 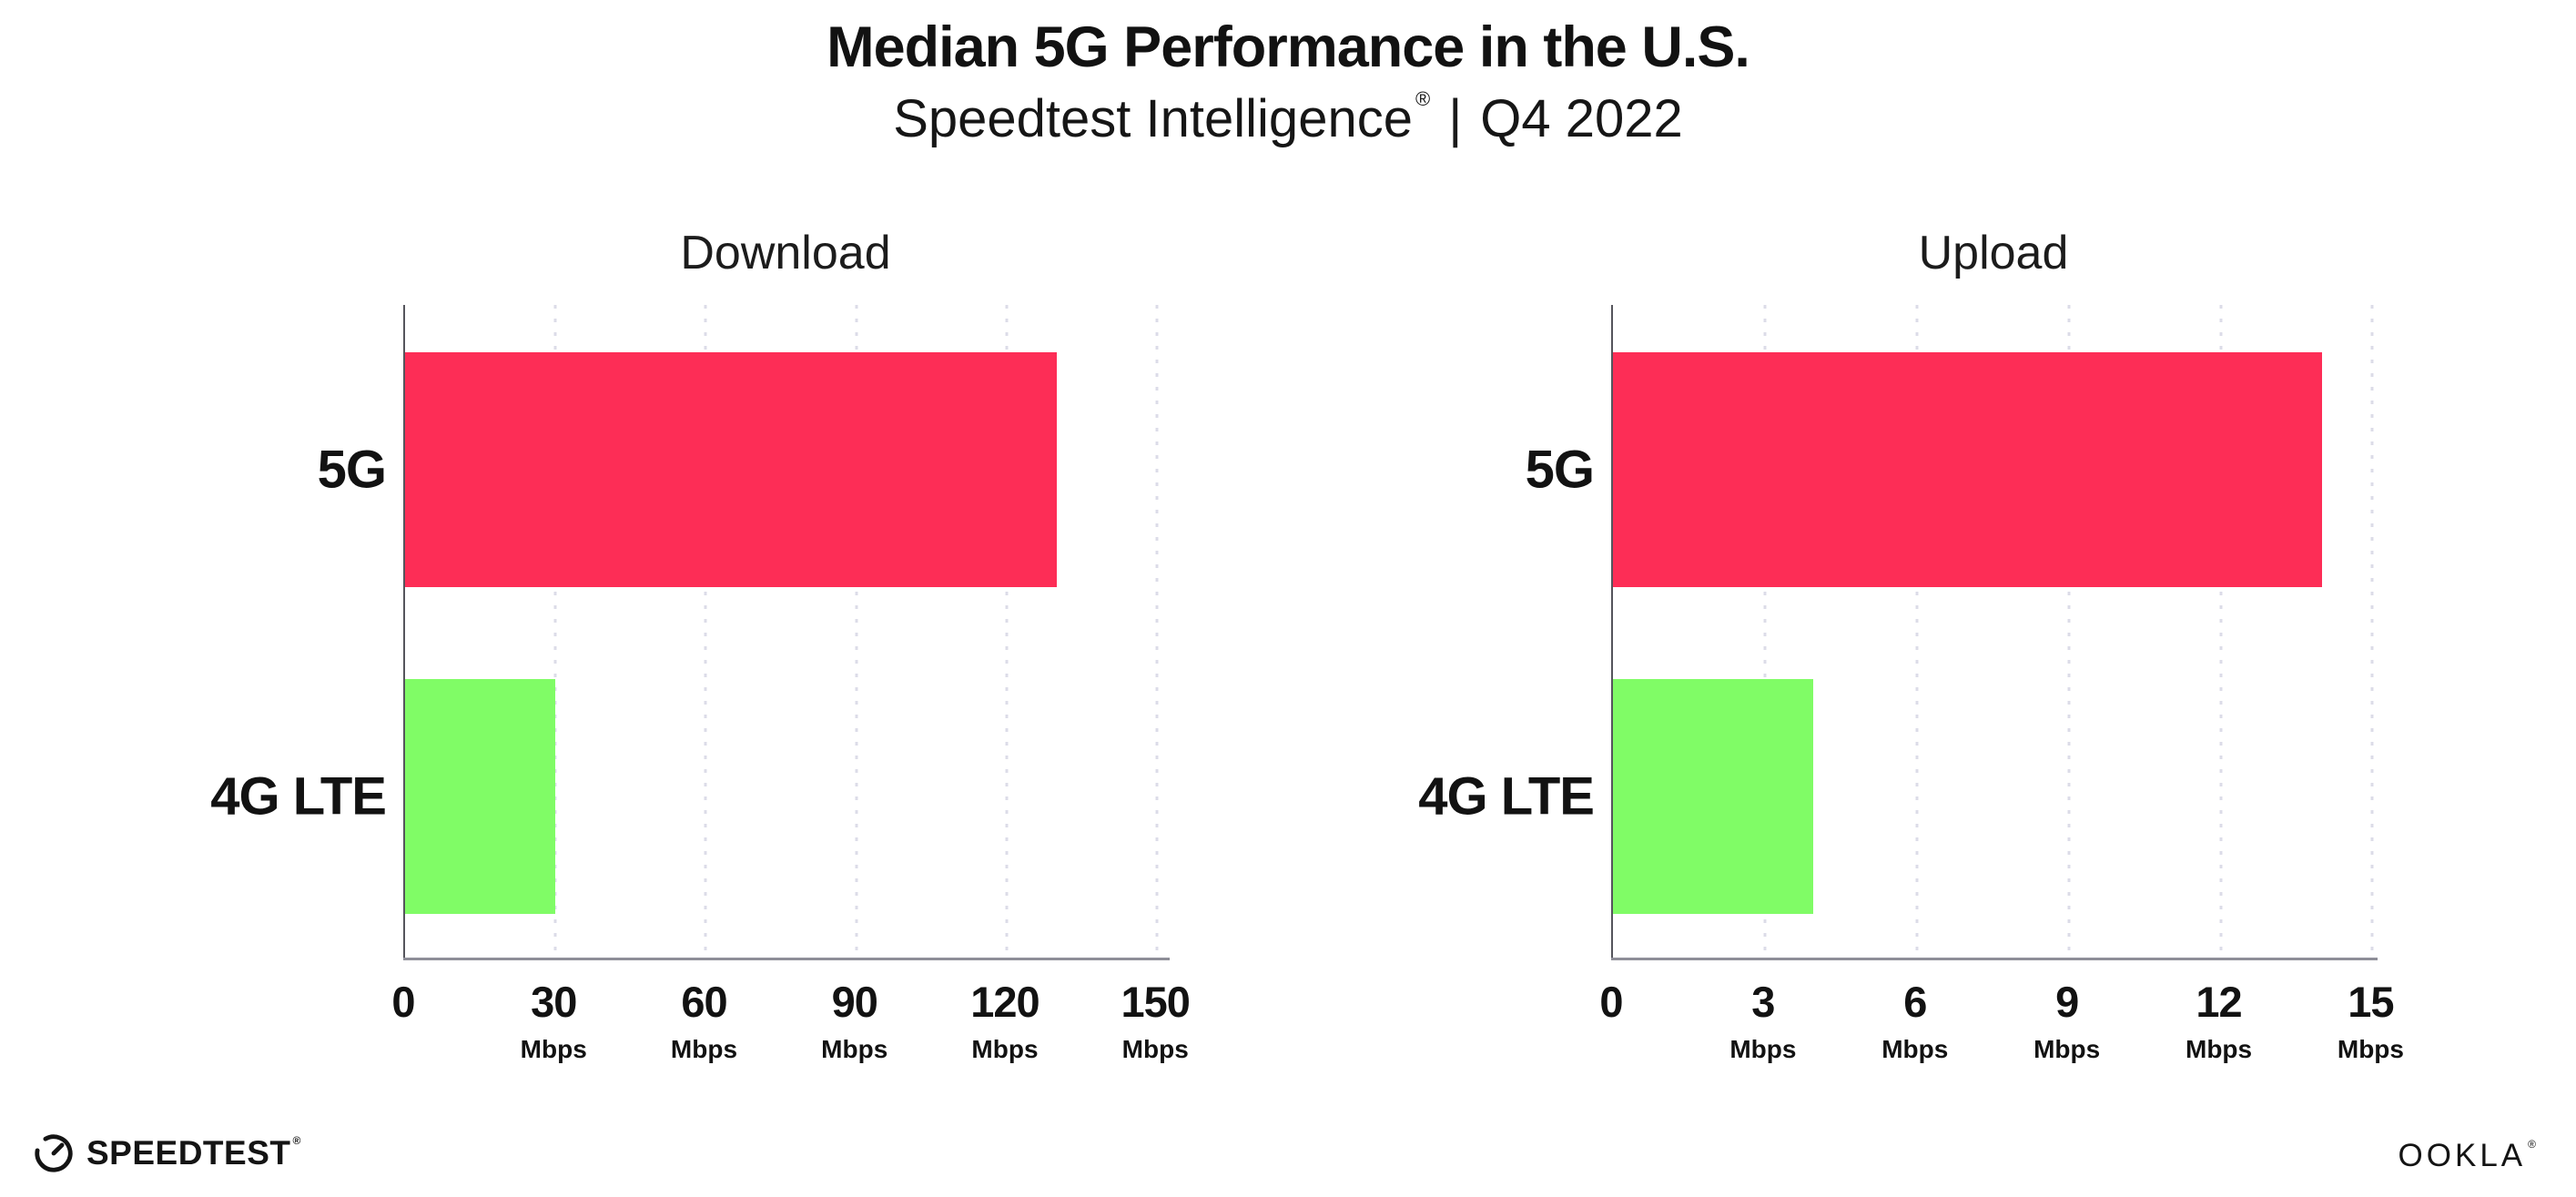 What do you see at coordinates (193, 1153) in the screenshot?
I see `speedtest-logo-text: SPEEDTEST ®` at bounding box center [193, 1153].